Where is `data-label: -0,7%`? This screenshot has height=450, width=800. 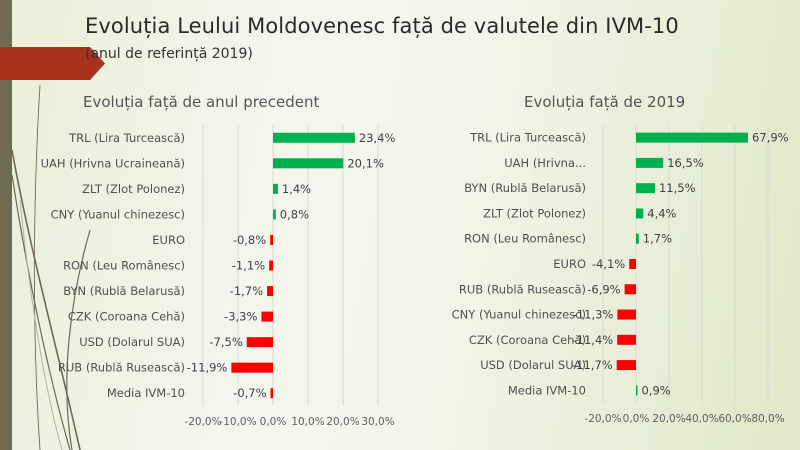 data-label: -0,7% is located at coordinates (249, 393).